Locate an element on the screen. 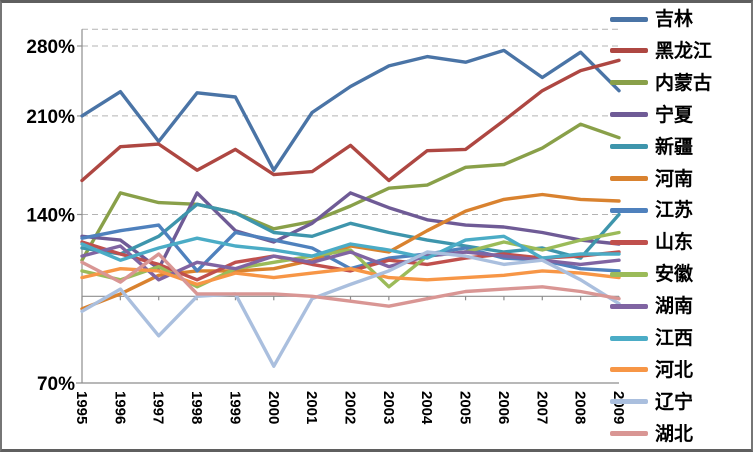  x-axis-label: 1995 is located at coordinates (81, 407).